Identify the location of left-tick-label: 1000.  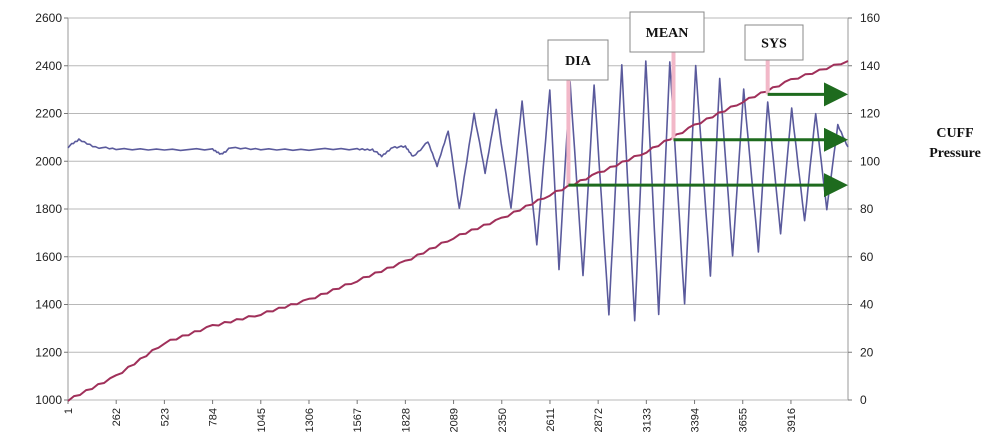
(48, 400).